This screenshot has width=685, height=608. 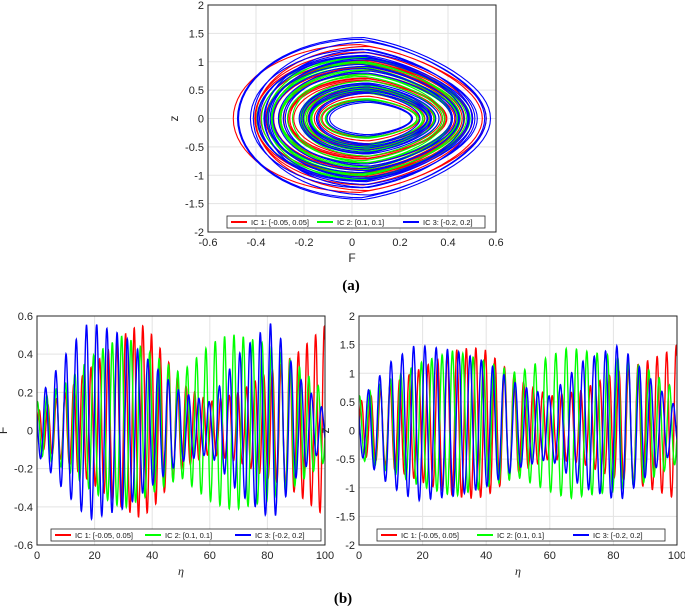 What do you see at coordinates (351, 286) in the screenshot?
I see `caption-a: (a)` at bounding box center [351, 286].